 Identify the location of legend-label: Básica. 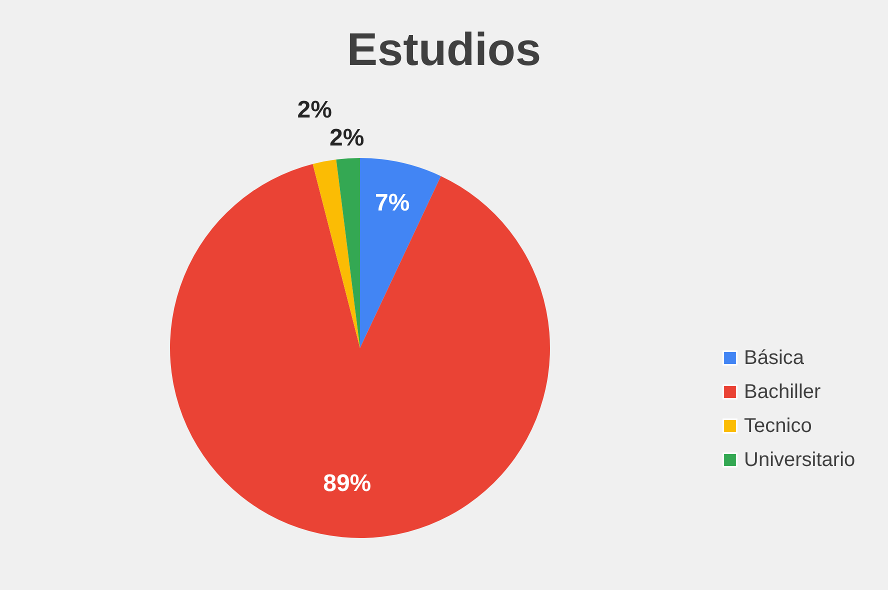
(774, 358).